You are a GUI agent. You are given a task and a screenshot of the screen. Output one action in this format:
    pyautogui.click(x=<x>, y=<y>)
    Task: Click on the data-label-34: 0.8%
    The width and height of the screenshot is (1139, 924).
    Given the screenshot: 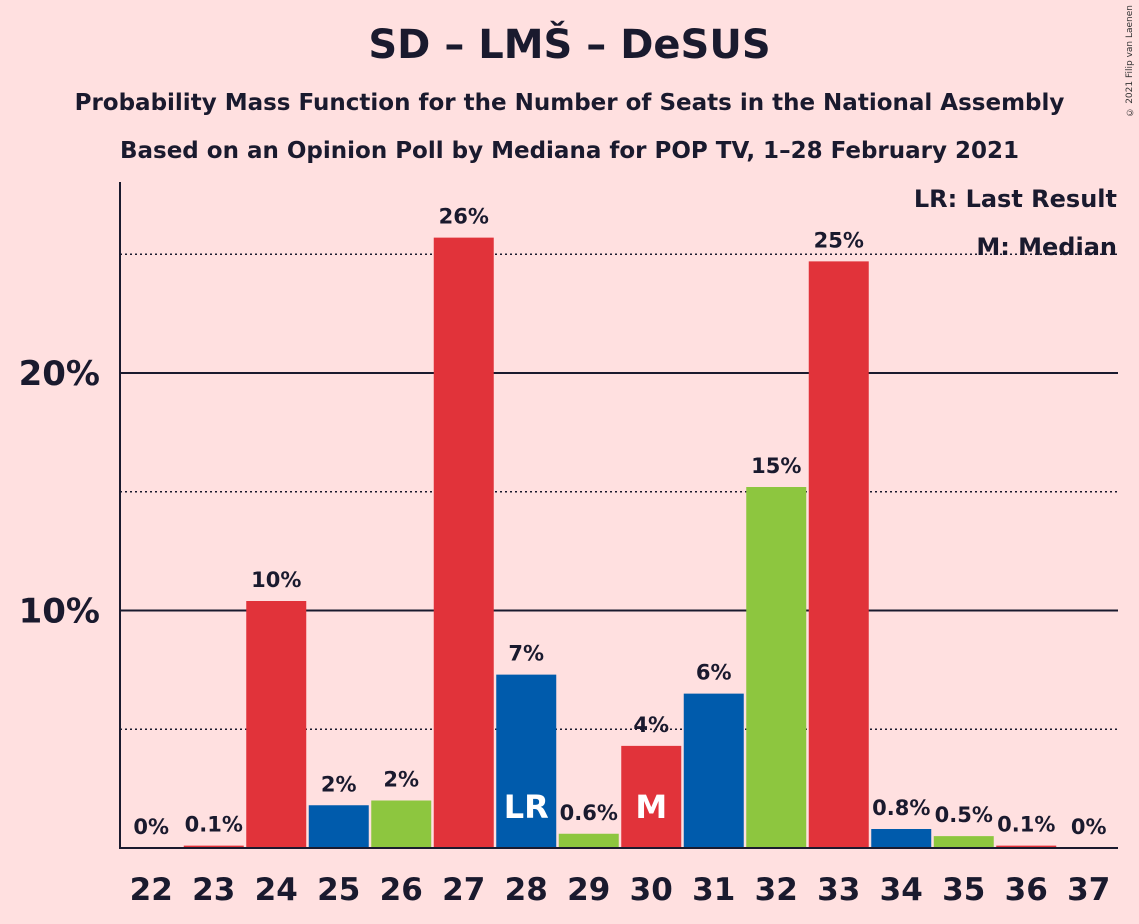 What is the action you would take?
    pyautogui.click(x=901, y=808)
    